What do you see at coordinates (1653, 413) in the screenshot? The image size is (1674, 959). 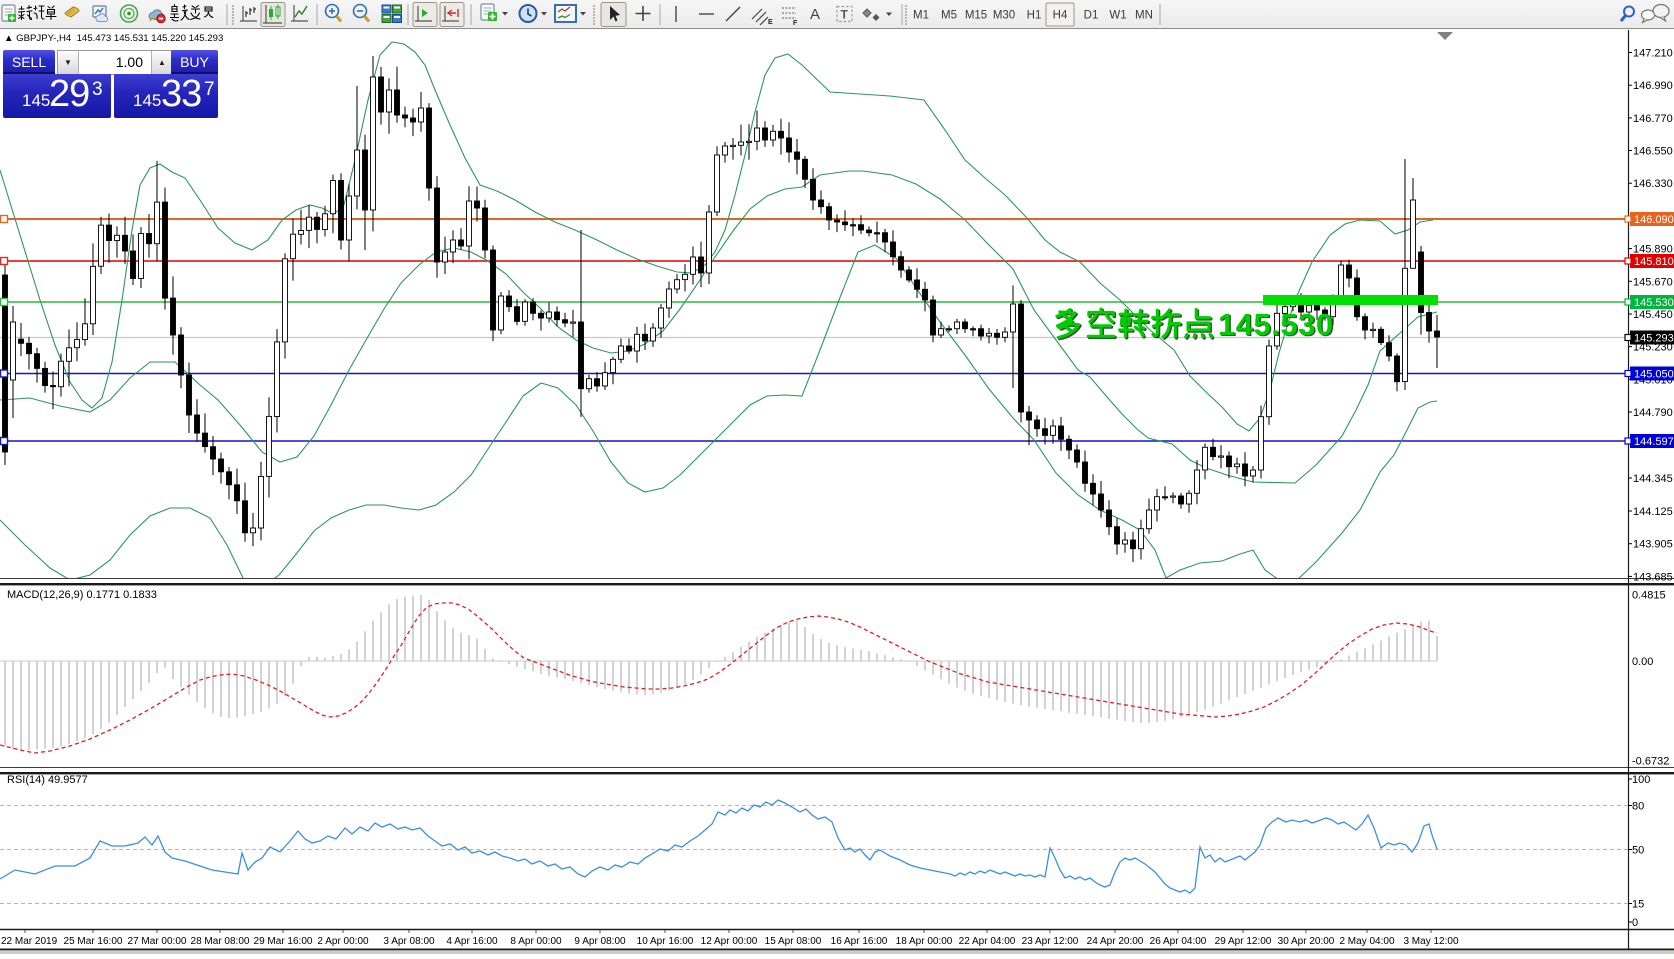 I see `svg-text: 144.790` at bounding box center [1653, 413].